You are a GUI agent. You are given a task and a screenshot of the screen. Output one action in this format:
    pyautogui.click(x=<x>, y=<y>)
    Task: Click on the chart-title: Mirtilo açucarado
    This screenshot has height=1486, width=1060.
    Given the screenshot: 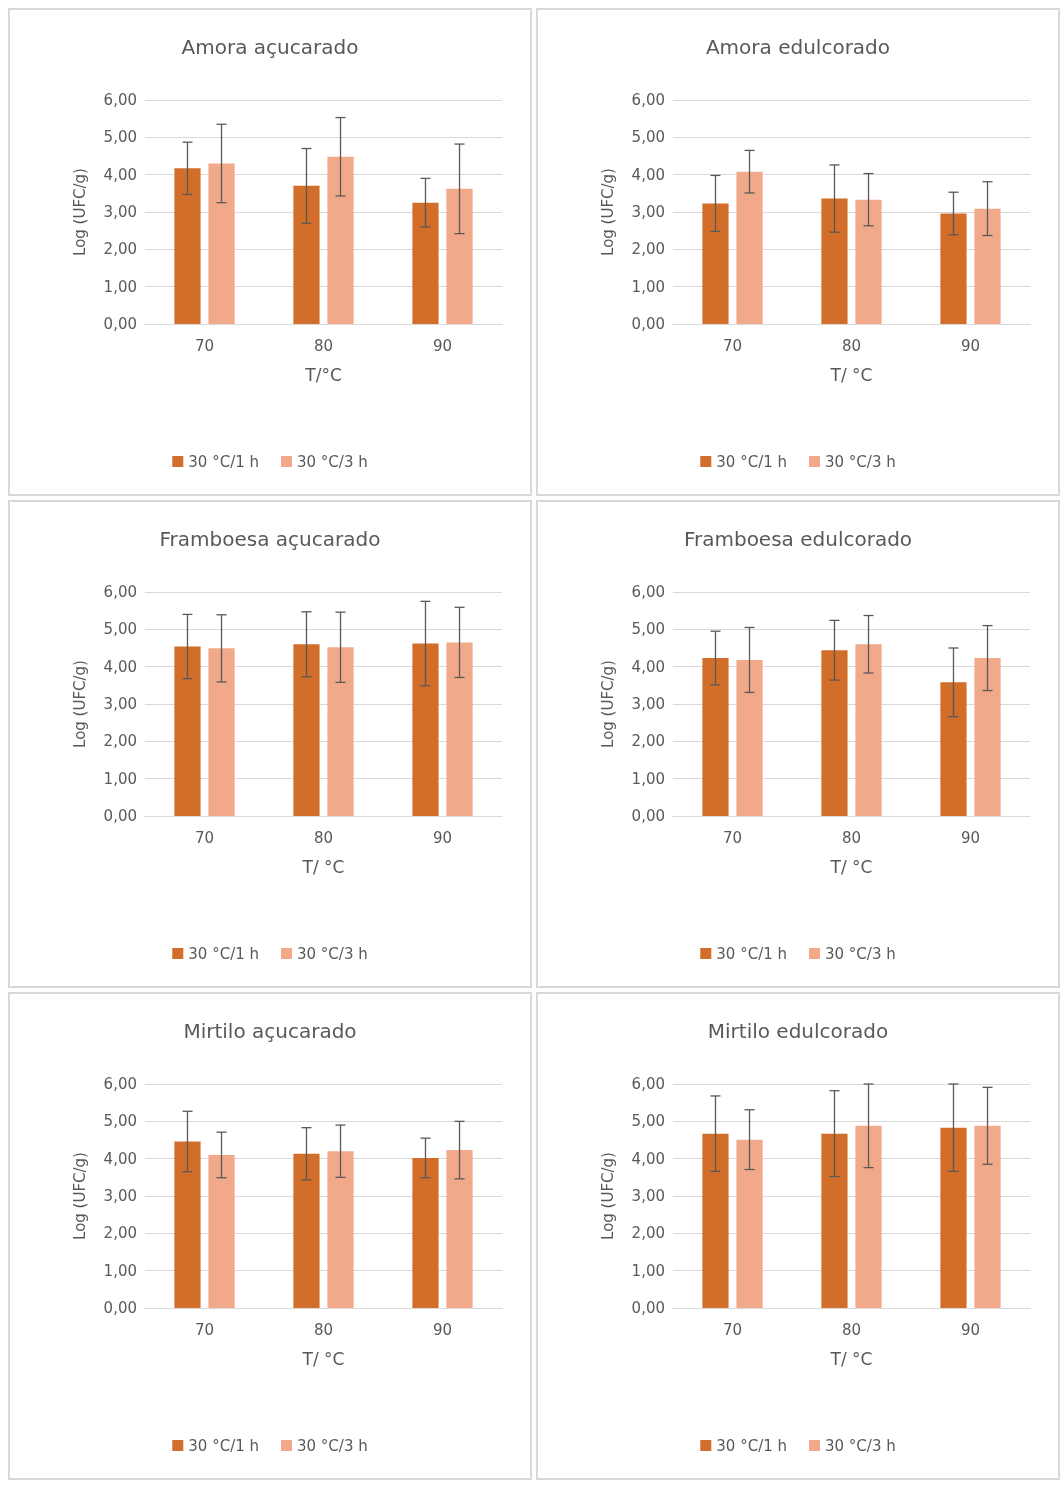 What is the action you would take?
    pyautogui.click(x=270, y=1031)
    